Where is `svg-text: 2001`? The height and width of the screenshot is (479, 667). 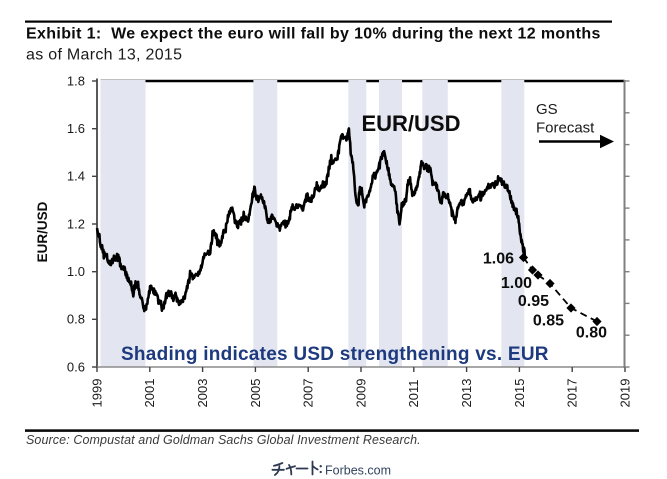 svg-text: 2001 is located at coordinates (149, 393).